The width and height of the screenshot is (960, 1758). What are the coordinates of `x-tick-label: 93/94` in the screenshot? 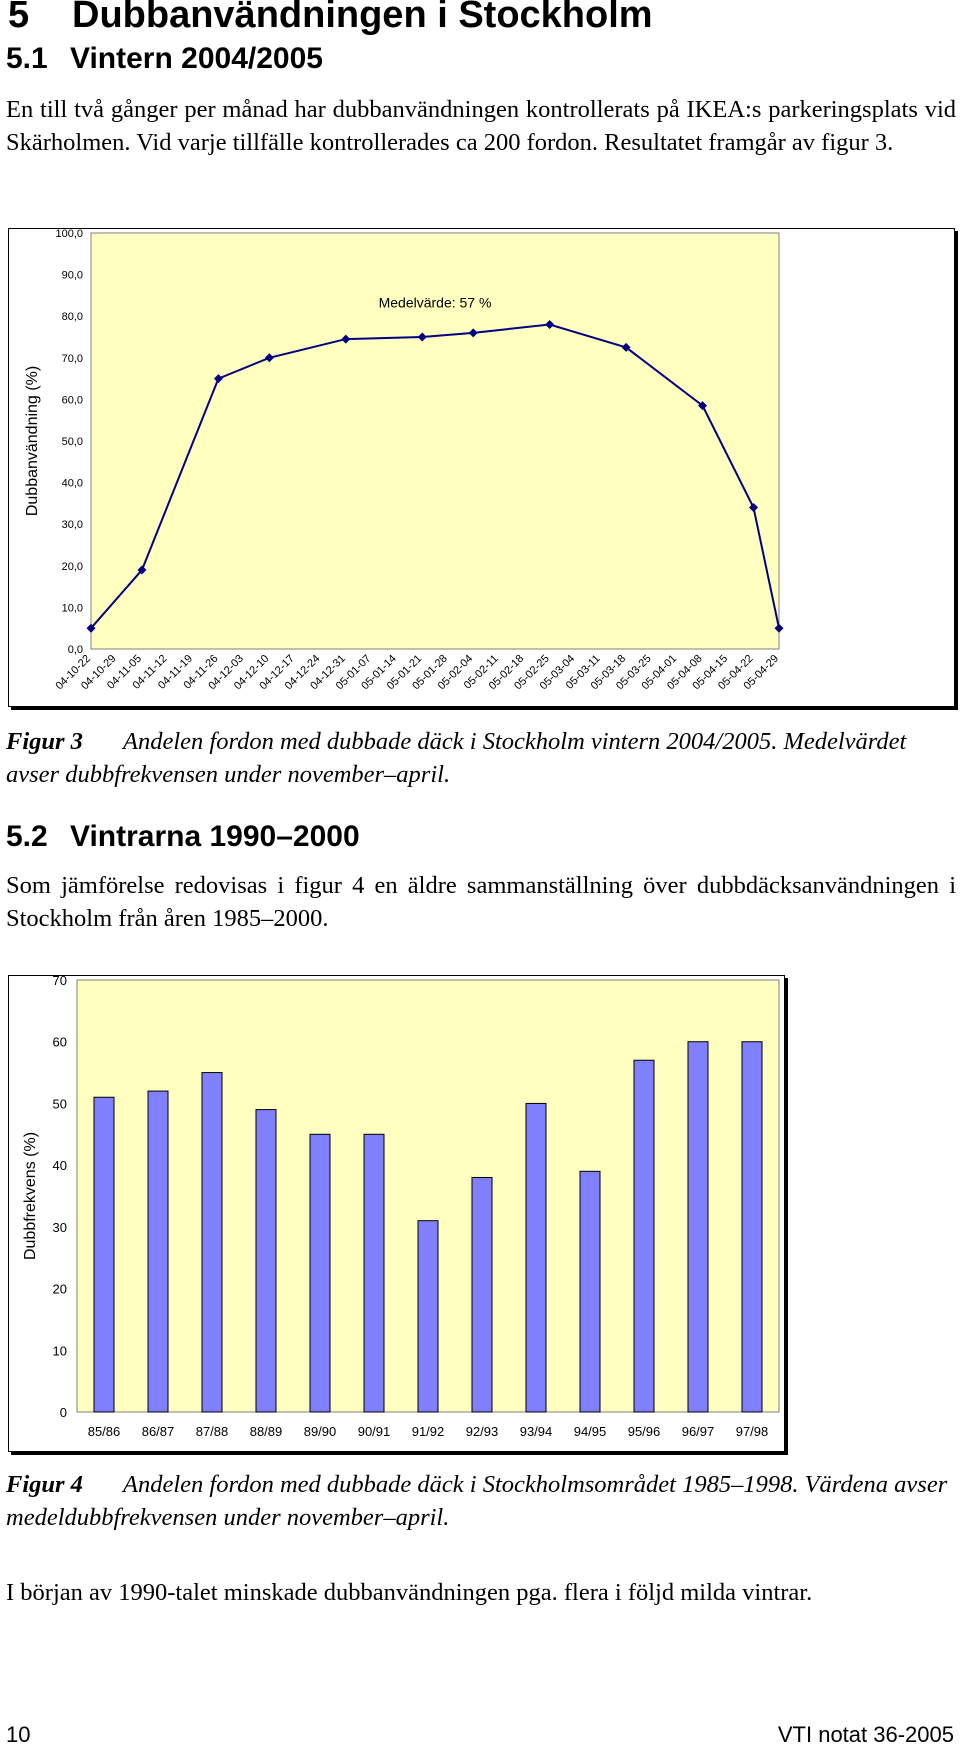 It's located at (536, 1431).